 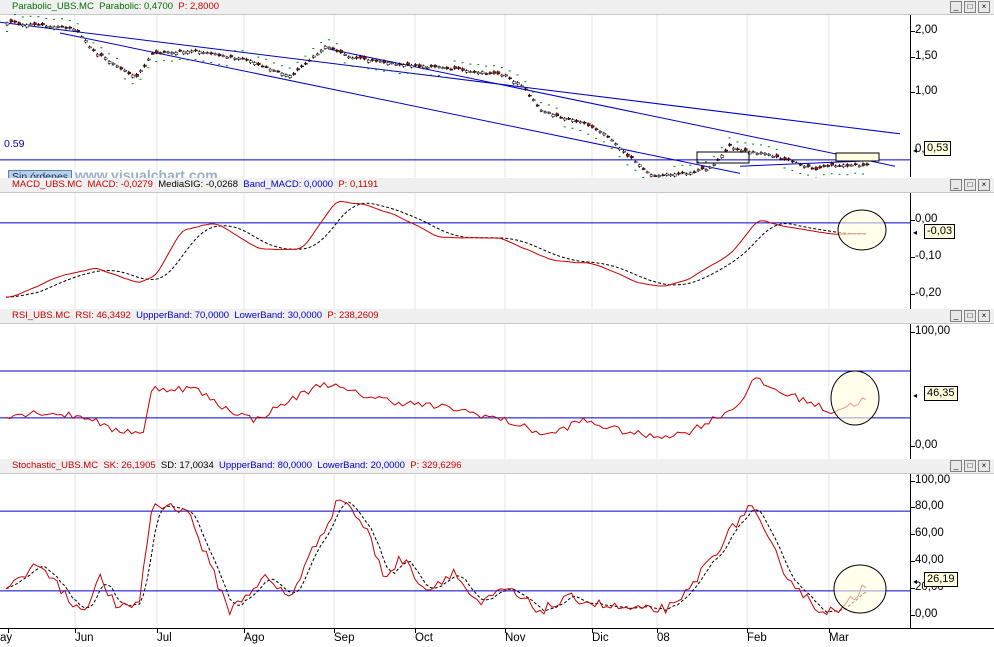 What do you see at coordinates (600, 638) in the screenshot?
I see `x-label-dic: Dic` at bounding box center [600, 638].